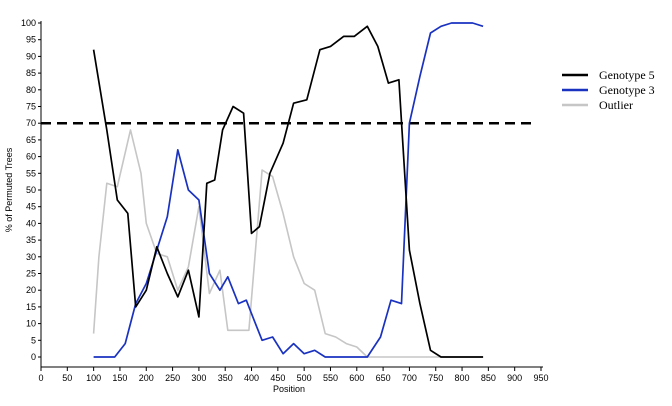  I want to click on y-tick-label: 75, so click(31, 107).